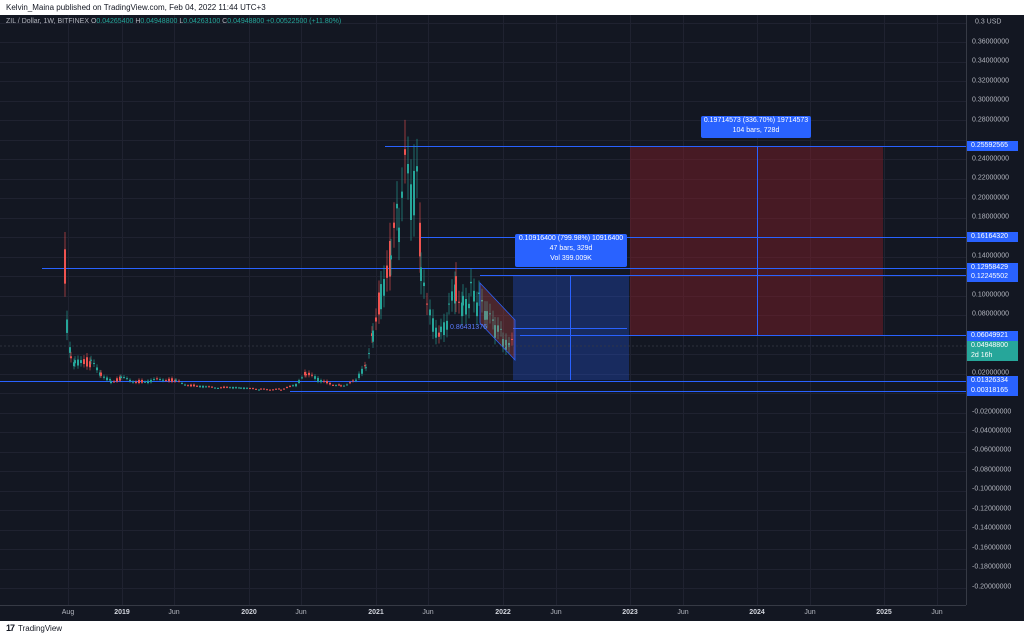 The width and height of the screenshot is (1024, 637). Describe the element at coordinates (992, 336) in the screenshot. I see `price-label-l5: 0.06049921` at that location.